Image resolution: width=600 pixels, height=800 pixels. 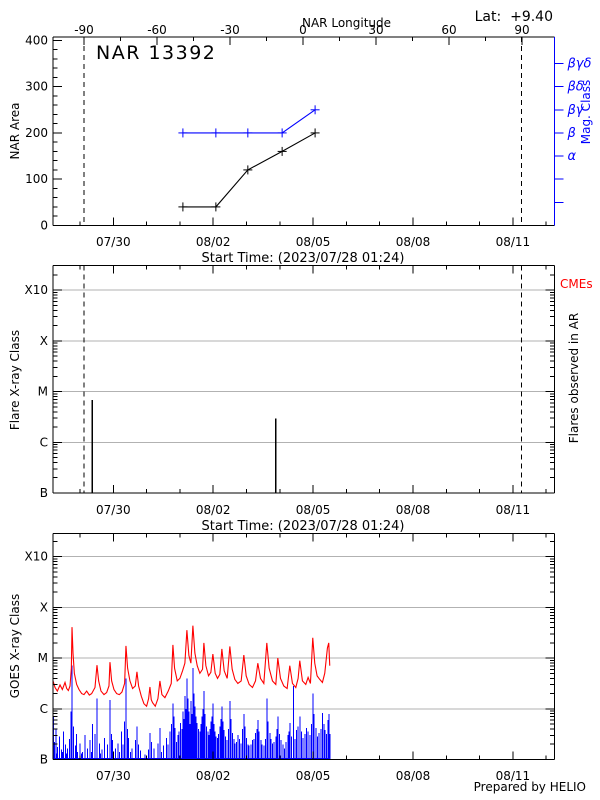 I want to click on y-axis-title-flare-class: Flare X-ray Class, so click(x=15, y=380).